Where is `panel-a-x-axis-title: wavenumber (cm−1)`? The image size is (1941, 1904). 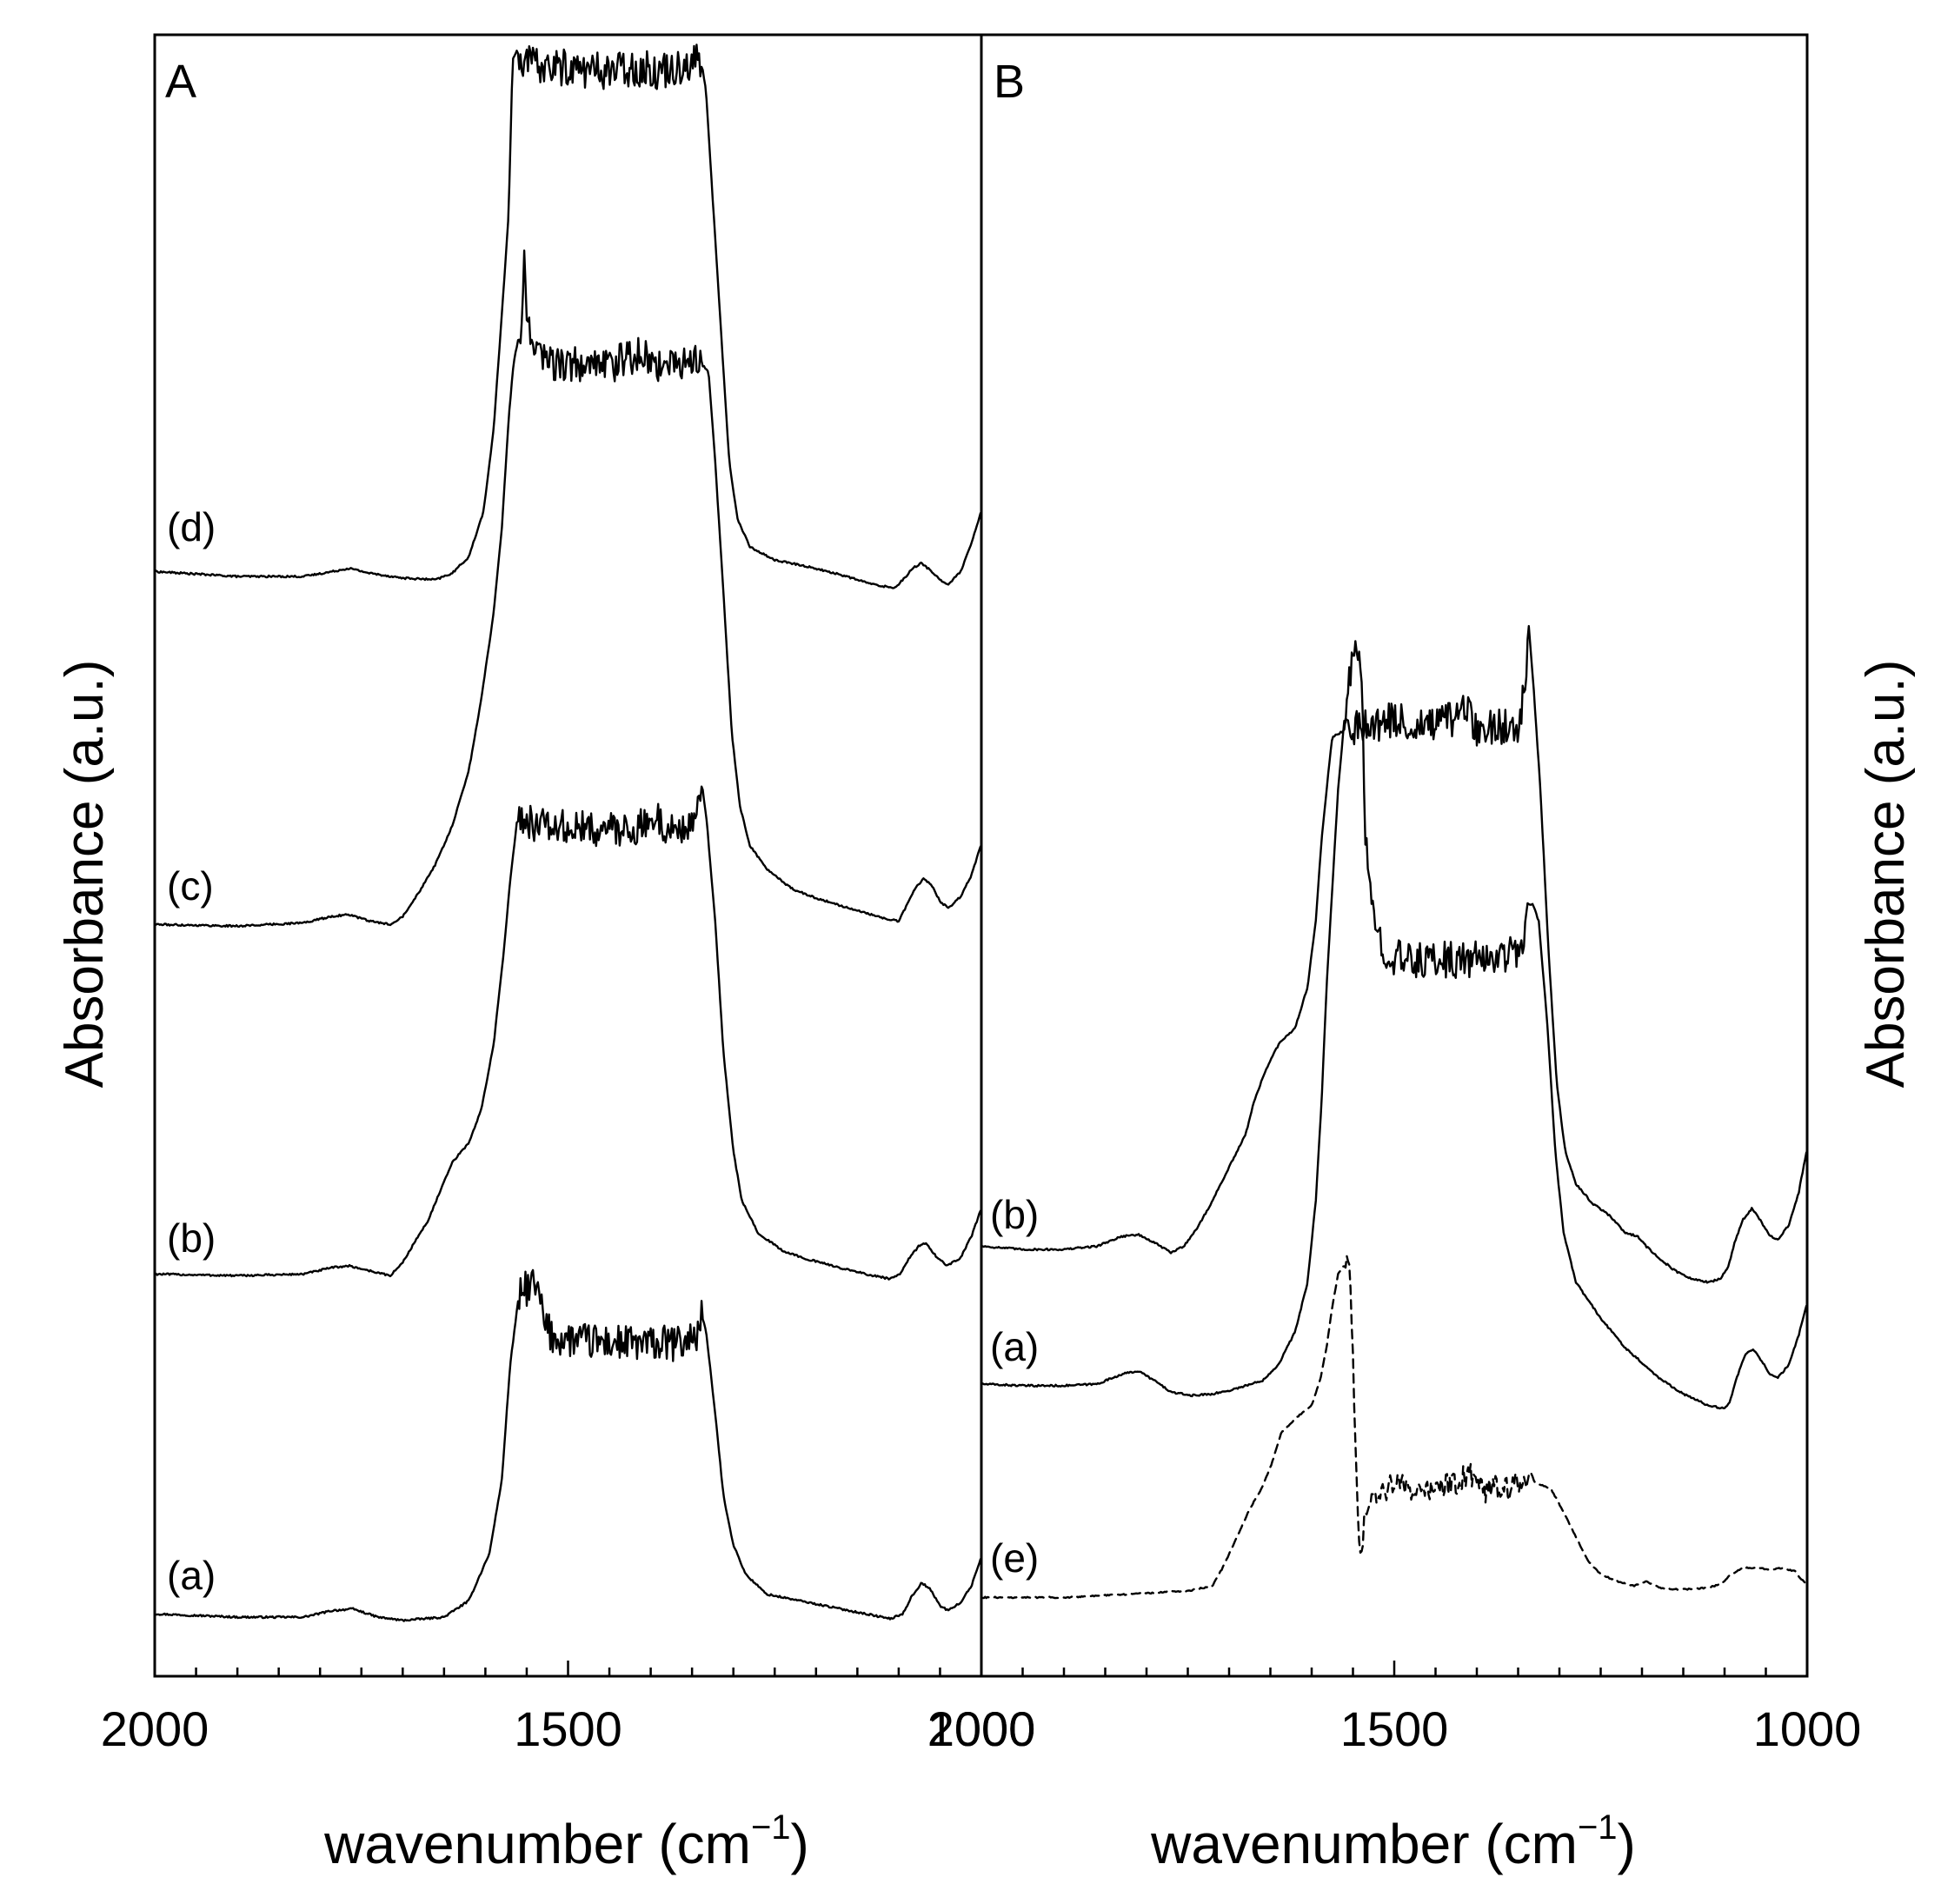 panel-a-x-axis-title: wavenumber (cm−1) is located at coordinates (566, 1841).